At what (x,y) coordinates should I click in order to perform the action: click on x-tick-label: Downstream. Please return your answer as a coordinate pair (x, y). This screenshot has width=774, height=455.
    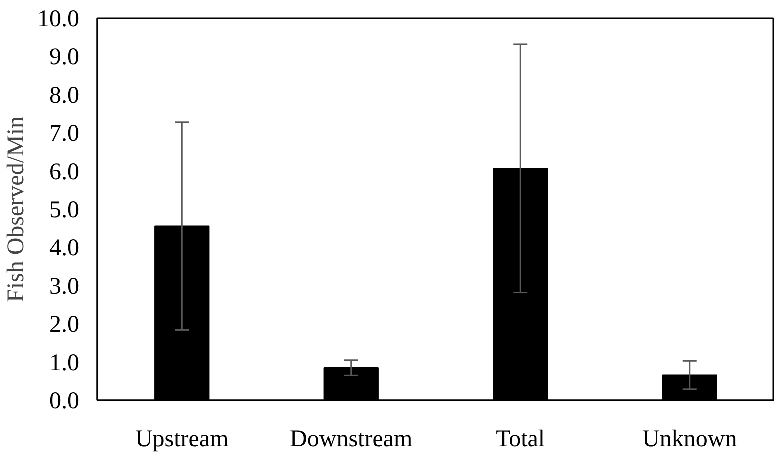
    Looking at the image, I should click on (352, 439).